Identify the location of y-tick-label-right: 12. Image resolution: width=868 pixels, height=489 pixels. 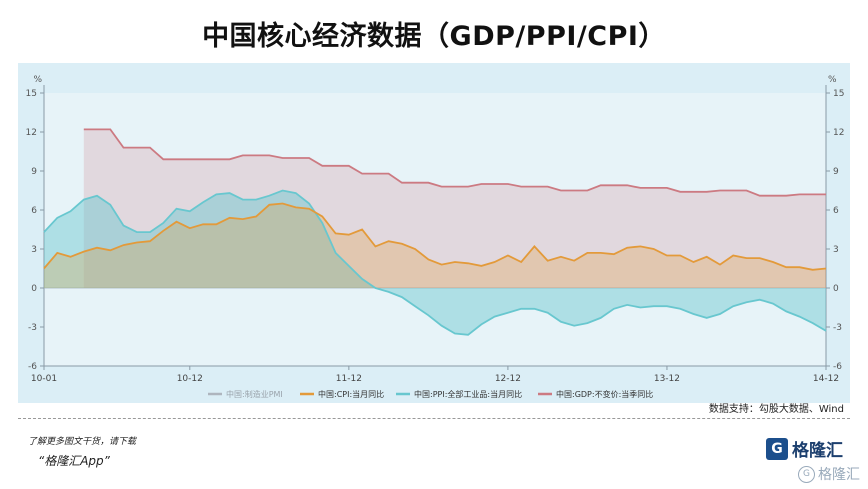
(838, 133).